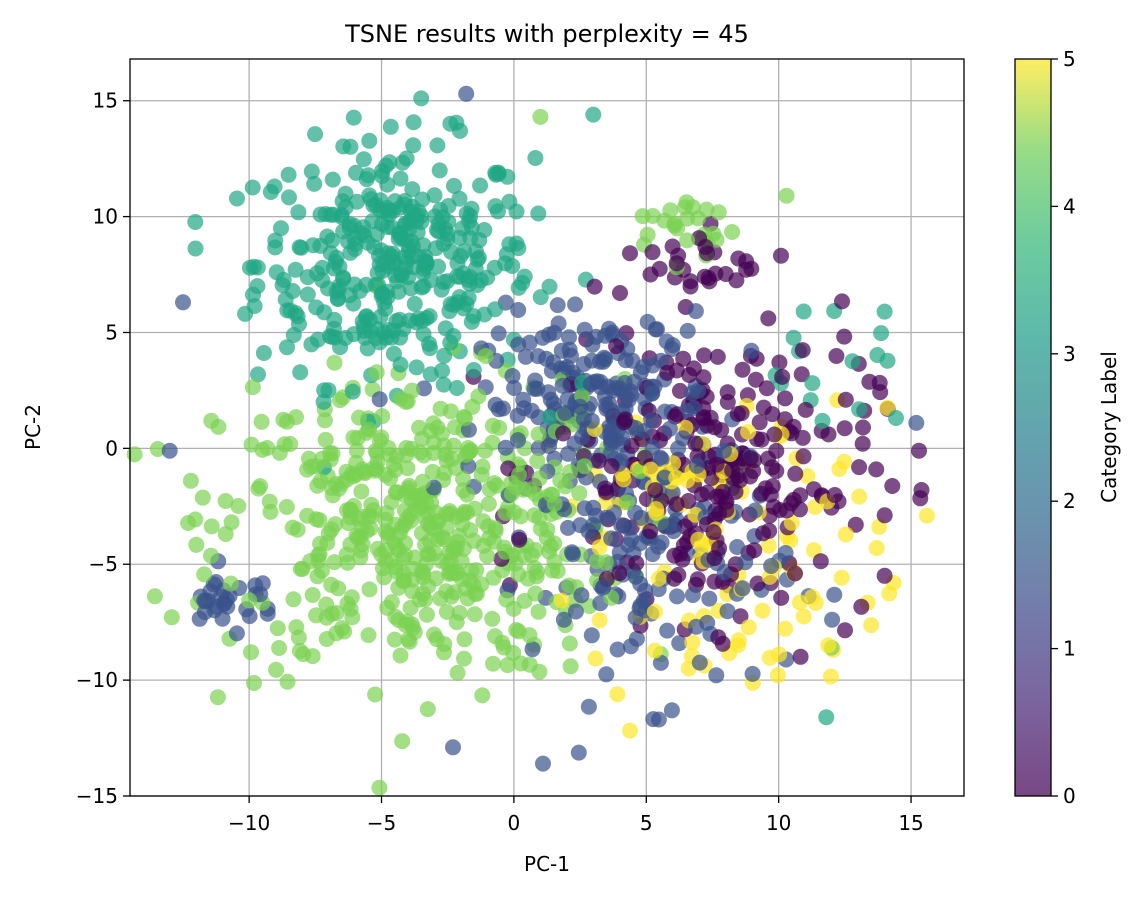  Describe the element at coordinates (1109, 427) in the screenshot. I see `colorbar-label: Category Label` at that location.